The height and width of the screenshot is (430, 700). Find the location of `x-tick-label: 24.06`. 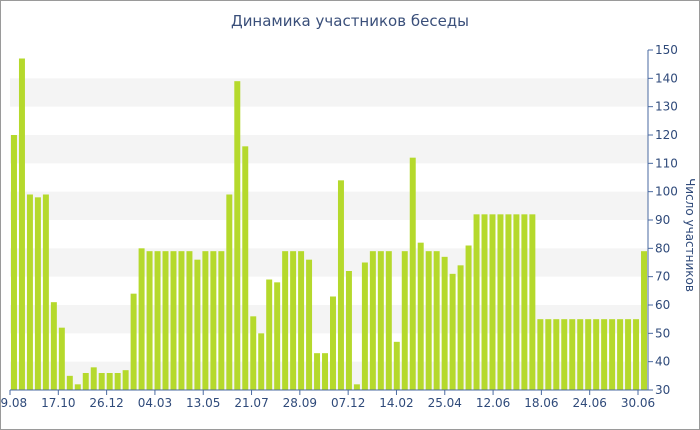

x-tick-label: 24.06 is located at coordinates (590, 403).